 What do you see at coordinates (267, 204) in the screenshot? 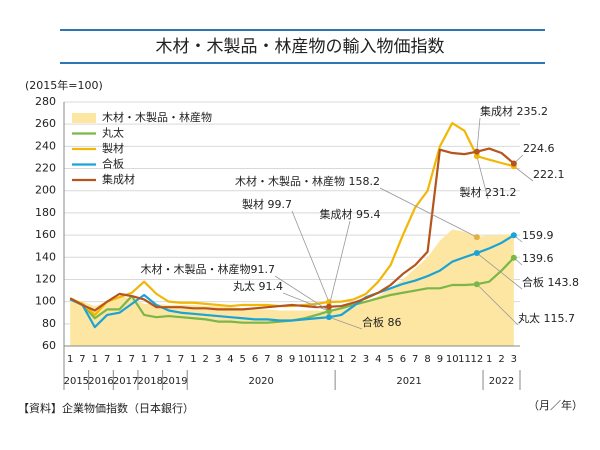
I see `value-label: 製材 99.7` at bounding box center [267, 204].